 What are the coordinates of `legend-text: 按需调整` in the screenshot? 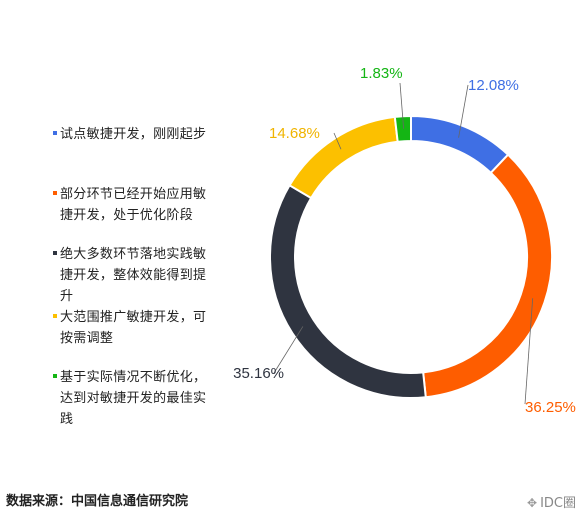 It's located at (87, 338).